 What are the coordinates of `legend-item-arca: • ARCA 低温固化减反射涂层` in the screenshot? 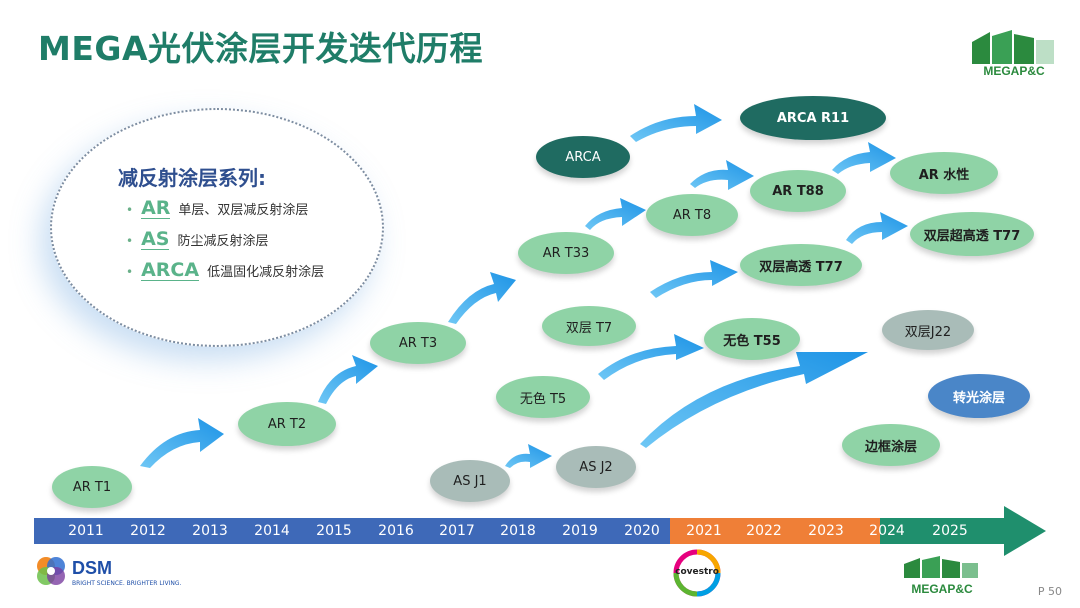 It's located at (225, 270).